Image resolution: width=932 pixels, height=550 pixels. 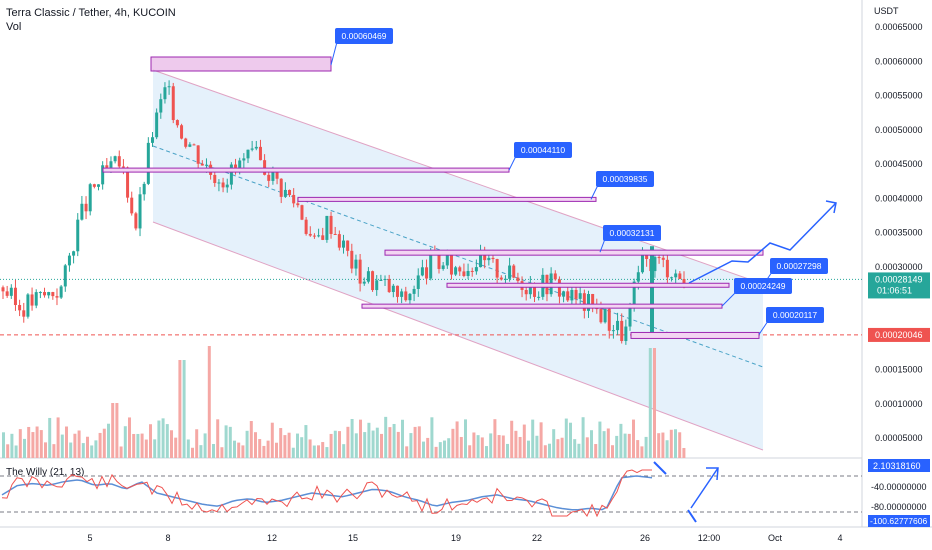 What do you see at coordinates (763, 286) in the screenshot?
I see `annotation-label: 0.00024249` at bounding box center [763, 286].